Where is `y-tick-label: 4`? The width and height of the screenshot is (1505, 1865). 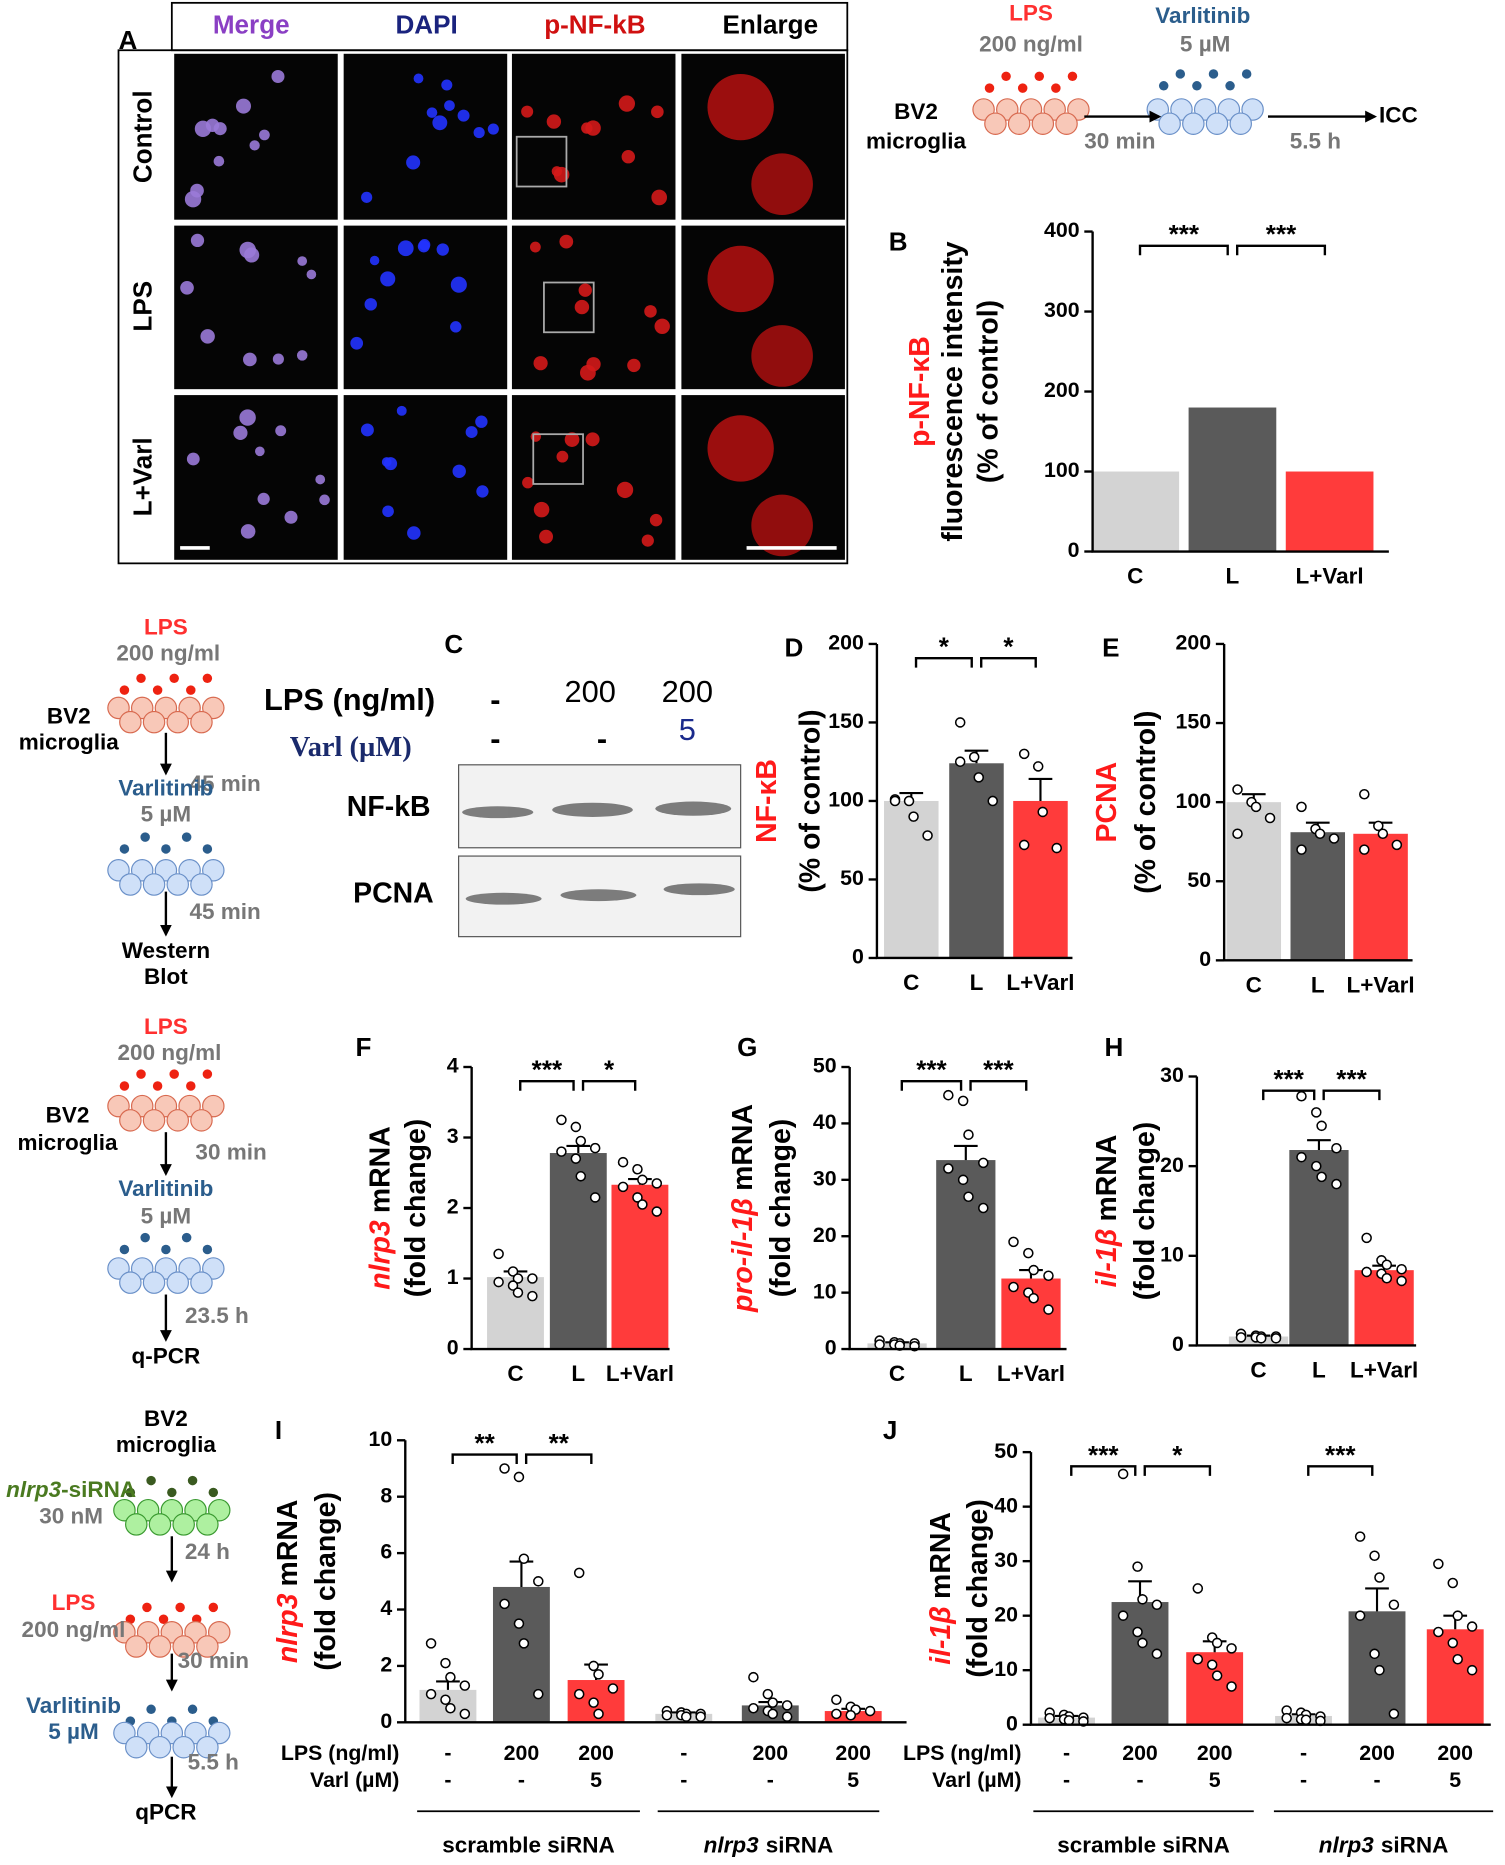
y-tick-label: 4 is located at coordinates (386, 1608).